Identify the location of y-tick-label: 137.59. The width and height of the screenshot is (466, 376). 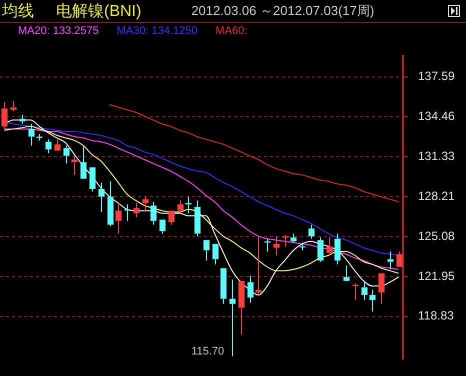
(437, 76).